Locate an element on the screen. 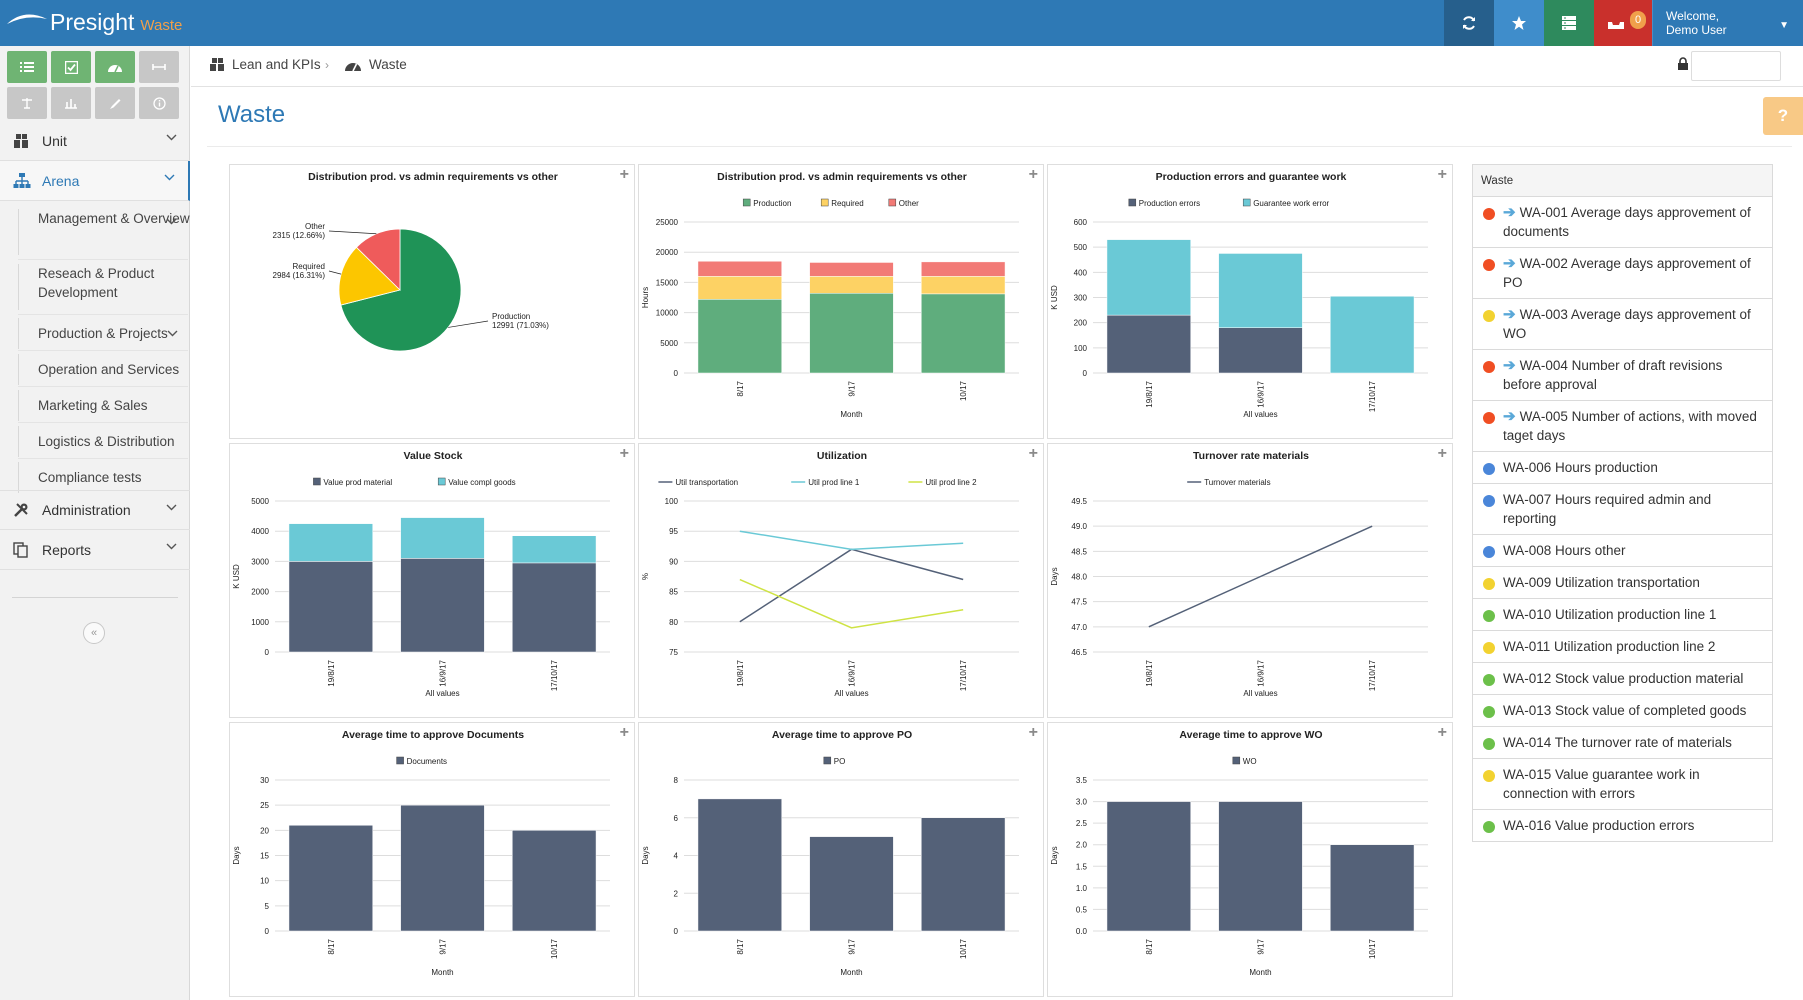  check-square-icon is located at coordinates (71, 67).